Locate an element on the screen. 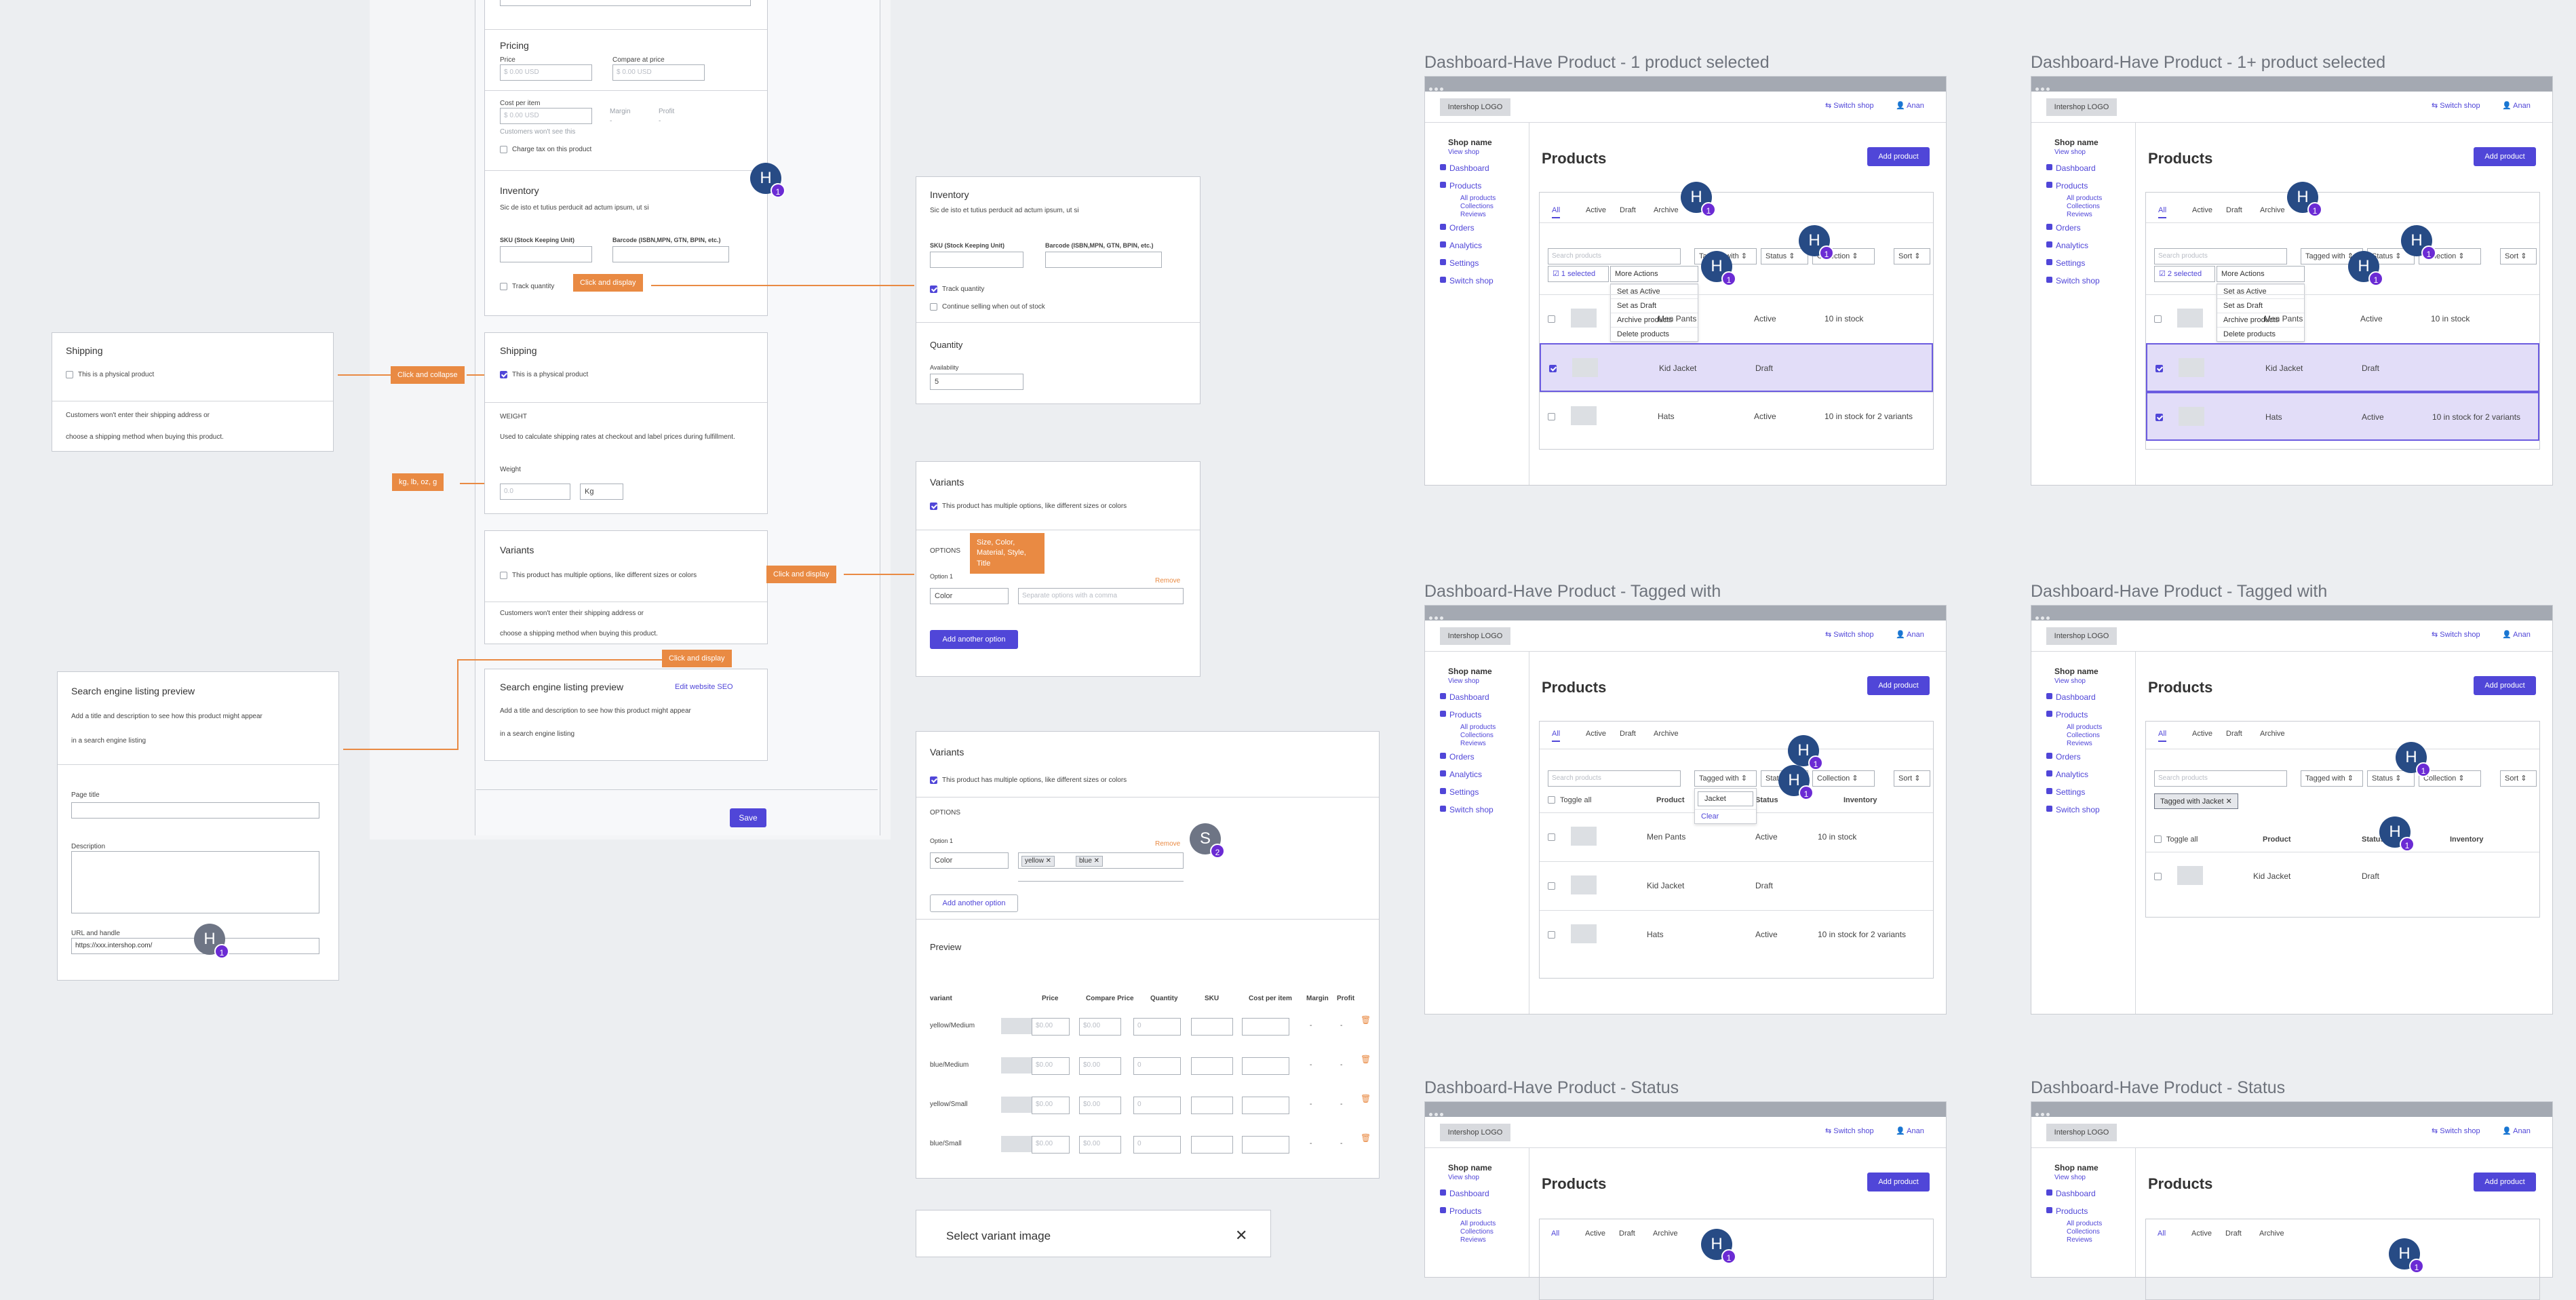 The image size is (2576, 1300). menu-item: Delete products is located at coordinates (2260, 334).